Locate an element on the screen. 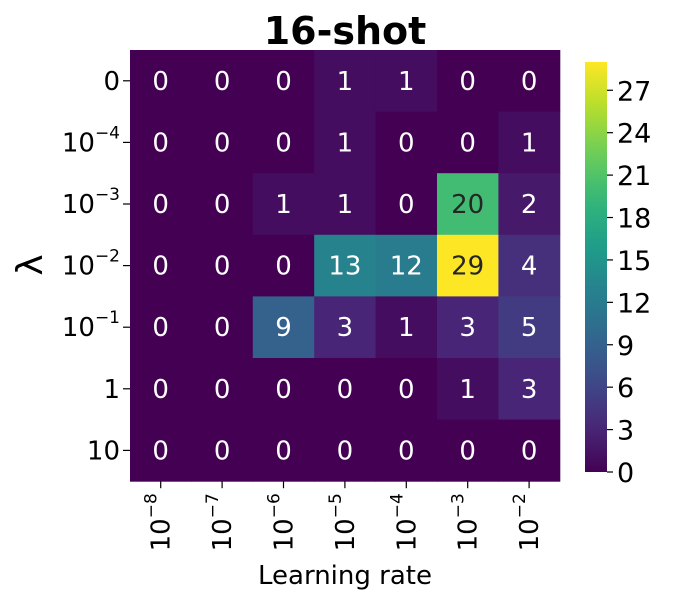  colorbar-tick-label: 18 is located at coordinates (634, 219).